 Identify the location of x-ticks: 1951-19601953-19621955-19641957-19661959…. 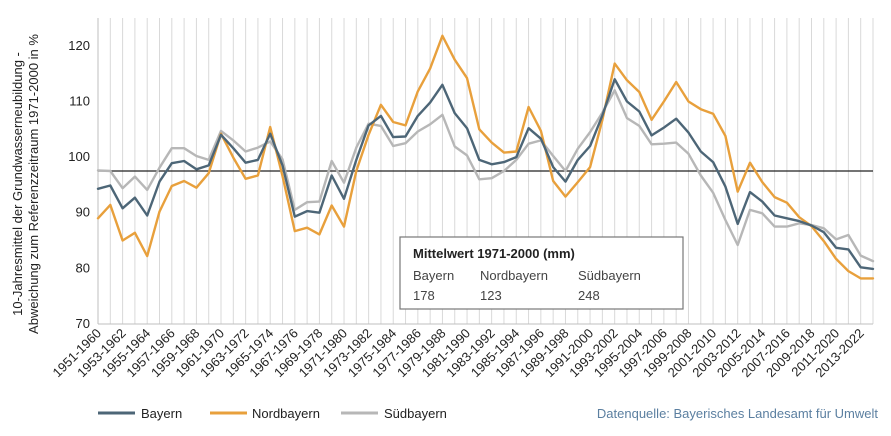
(458, 353).